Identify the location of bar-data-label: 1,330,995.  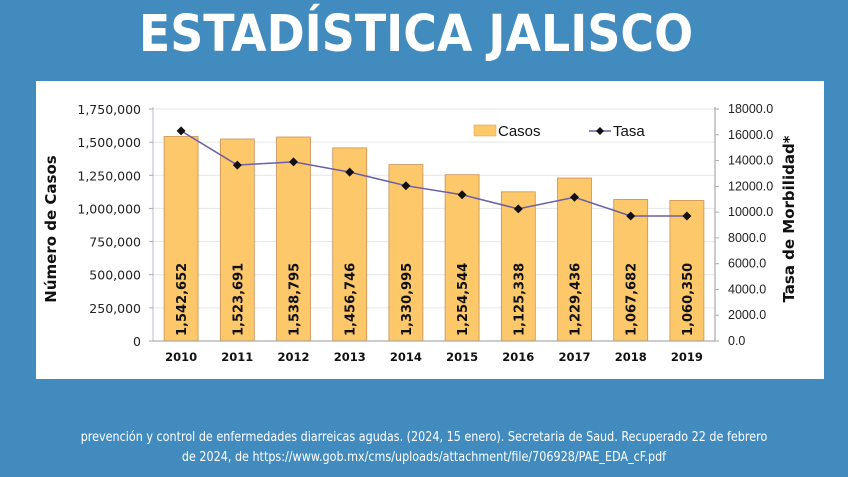
(407, 299).